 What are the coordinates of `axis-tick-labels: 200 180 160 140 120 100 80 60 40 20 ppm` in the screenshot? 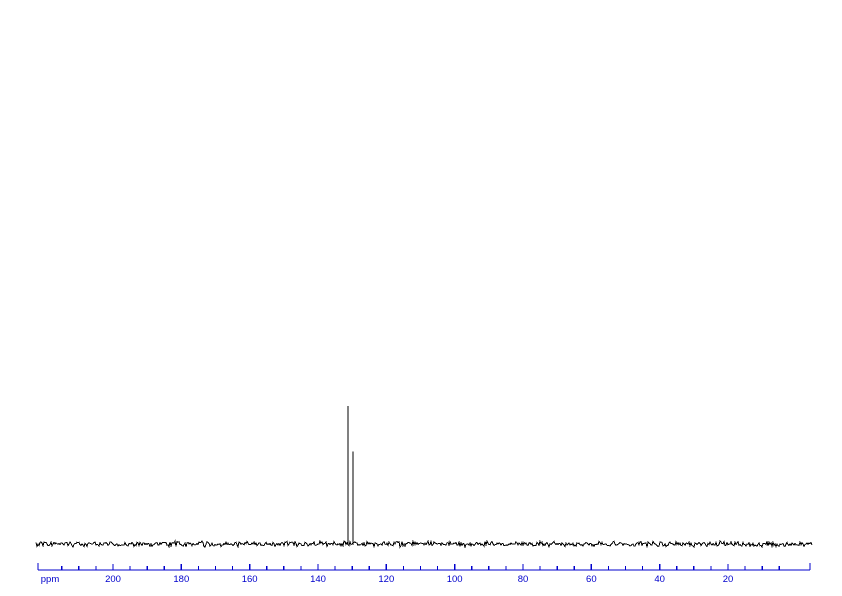 It's located at (387, 579).